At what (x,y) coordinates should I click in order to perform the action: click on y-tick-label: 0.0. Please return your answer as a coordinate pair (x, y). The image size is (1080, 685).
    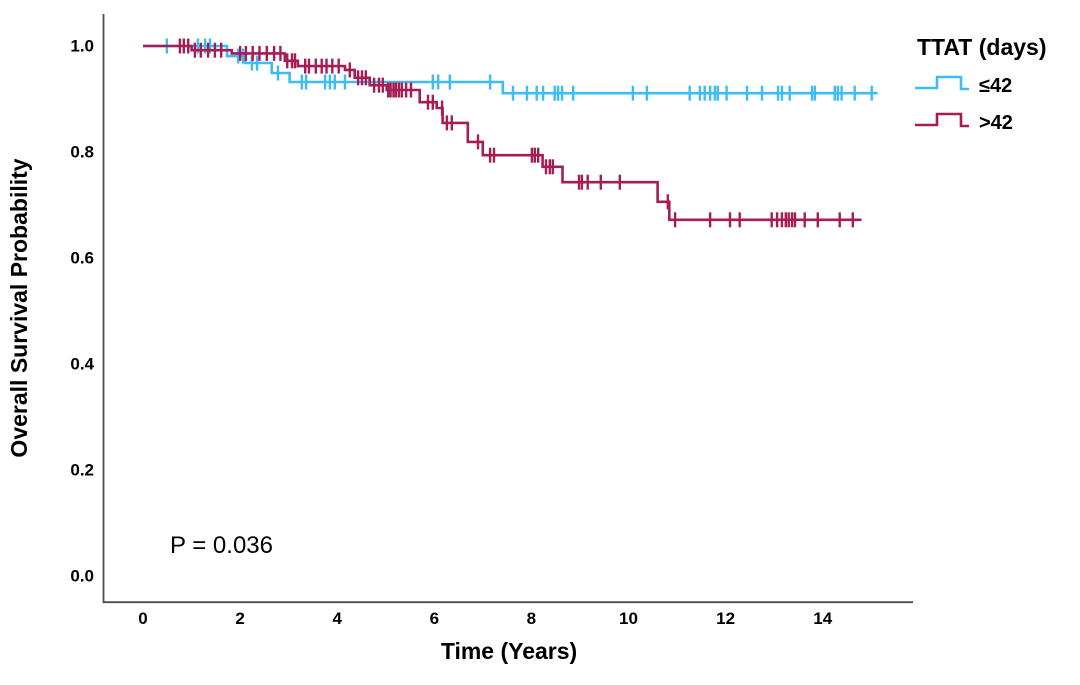
    Looking at the image, I should click on (82, 576).